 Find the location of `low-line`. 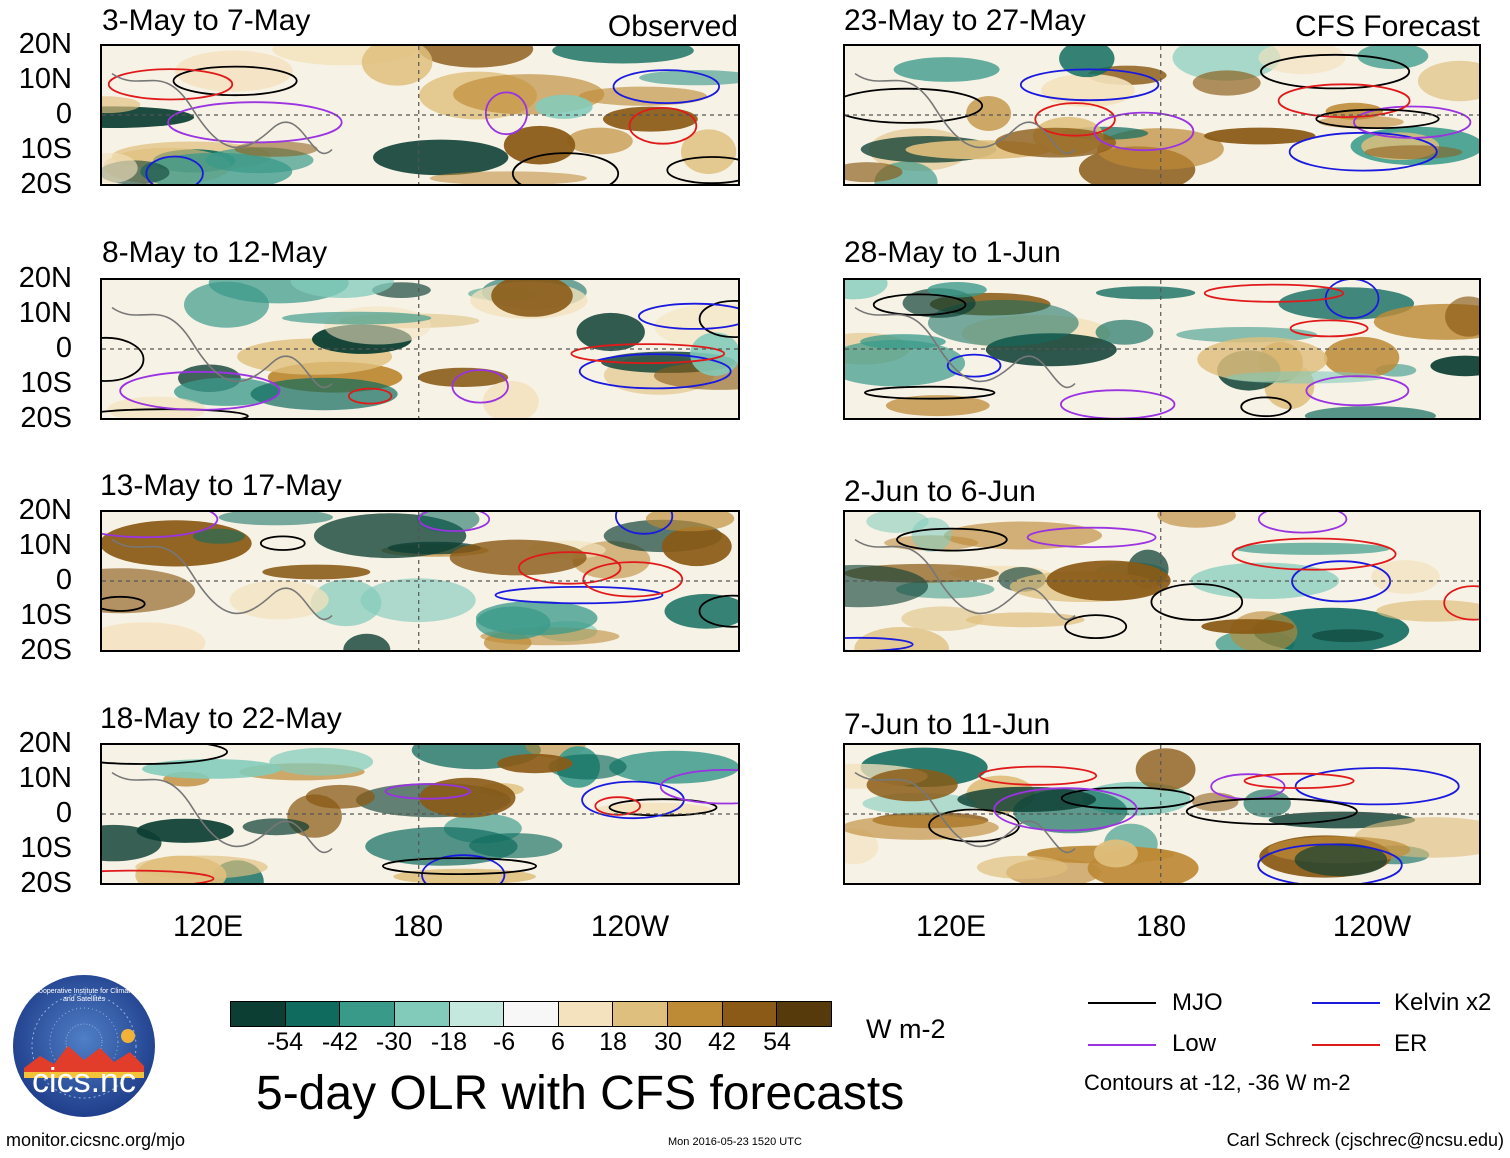

low-line is located at coordinates (1122, 1045).